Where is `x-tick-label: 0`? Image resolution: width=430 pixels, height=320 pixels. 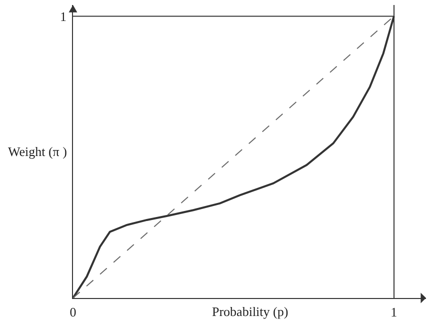
x-tick-label: 0 is located at coordinates (73, 312).